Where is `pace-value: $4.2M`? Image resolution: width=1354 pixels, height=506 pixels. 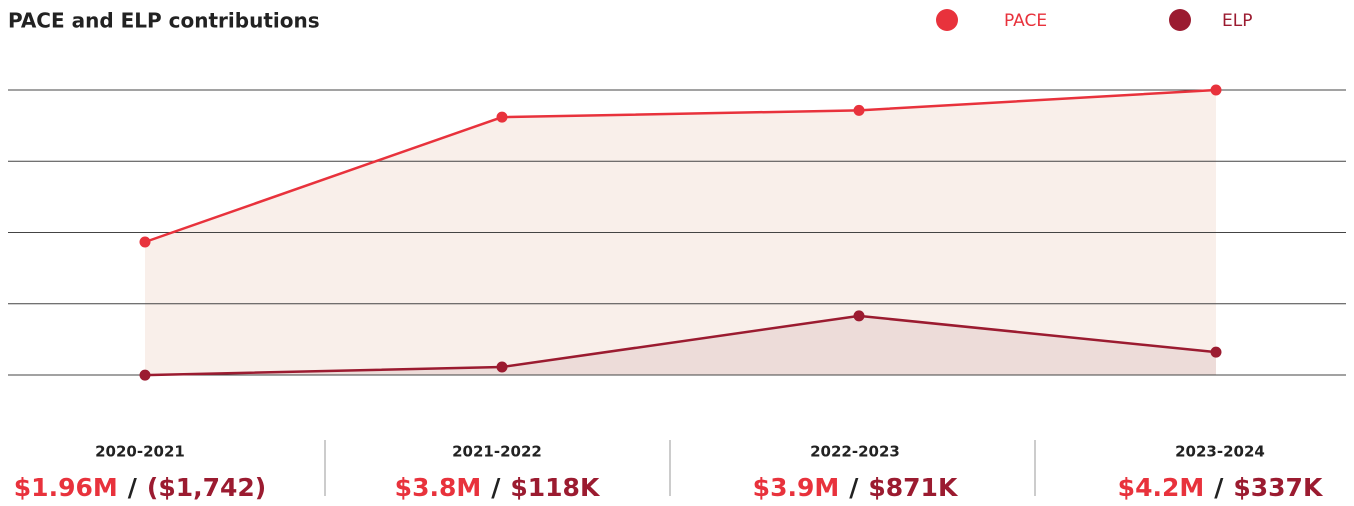
pace-value: $4.2M is located at coordinates (1161, 487).